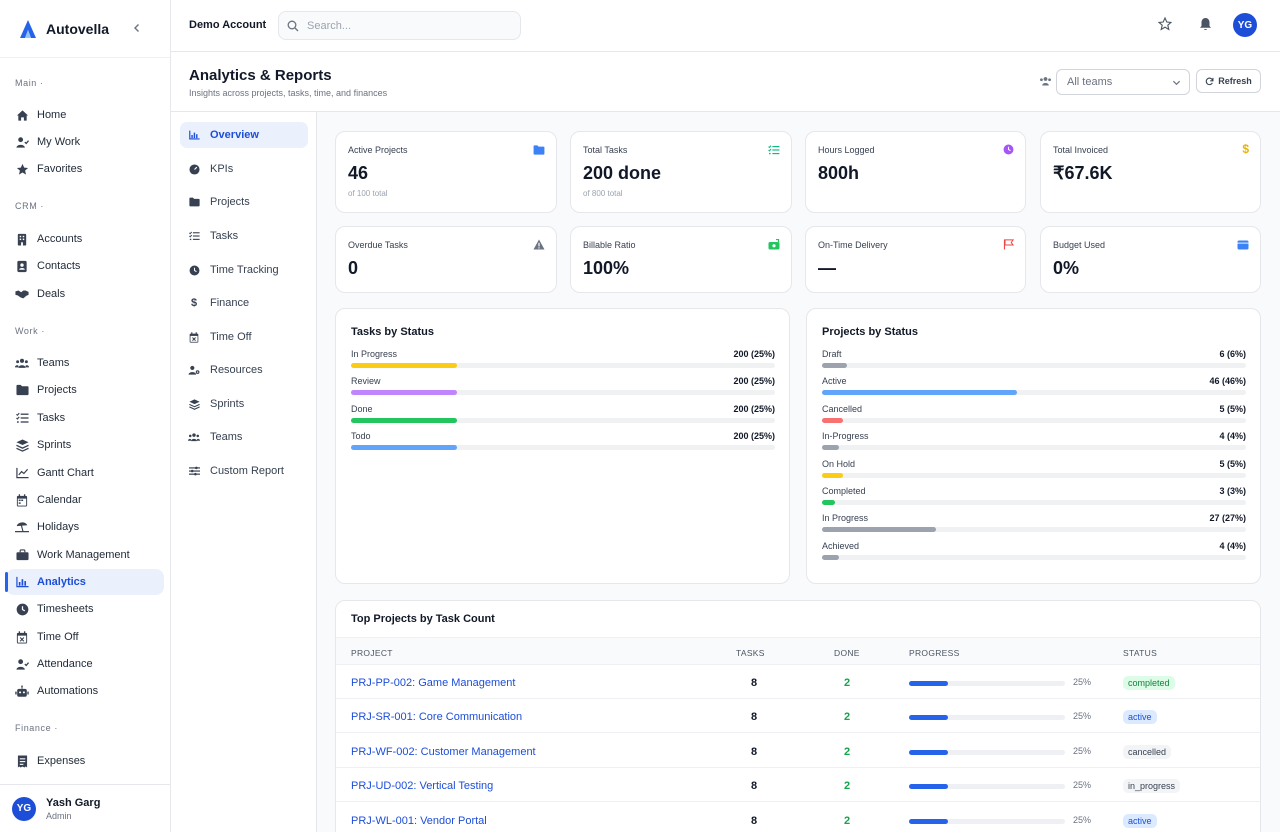 Image resolution: width=1280 pixels, height=832 pixels. I want to click on chevron-down-icon, so click(1176, 83).